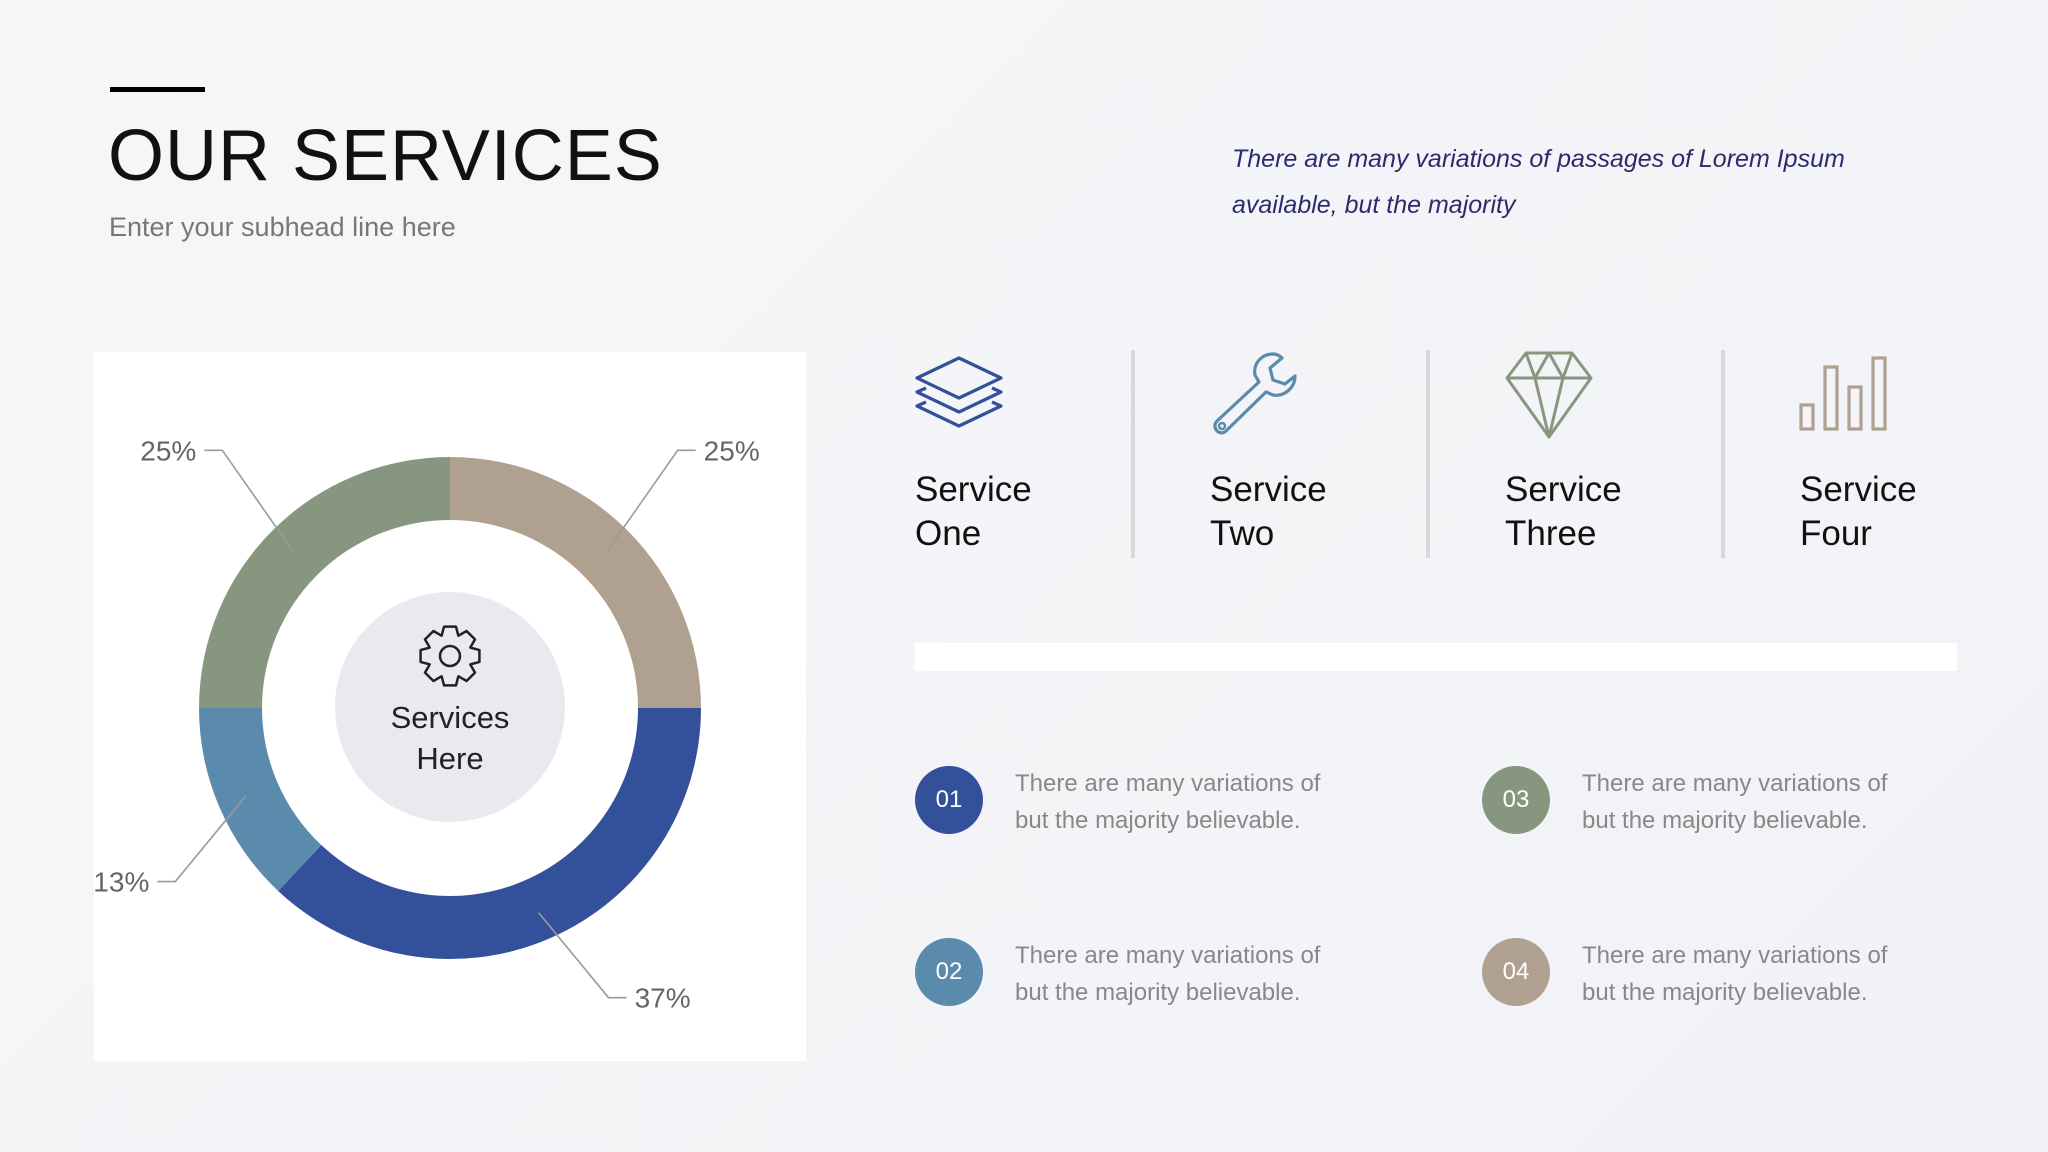 Image resolution: width=2048 pixels, height=1152 pixels. What do you see at coordinates (1914, 454) in the screenshot?
I see `service-four: Service Four` at bounding box center [1914, 454].